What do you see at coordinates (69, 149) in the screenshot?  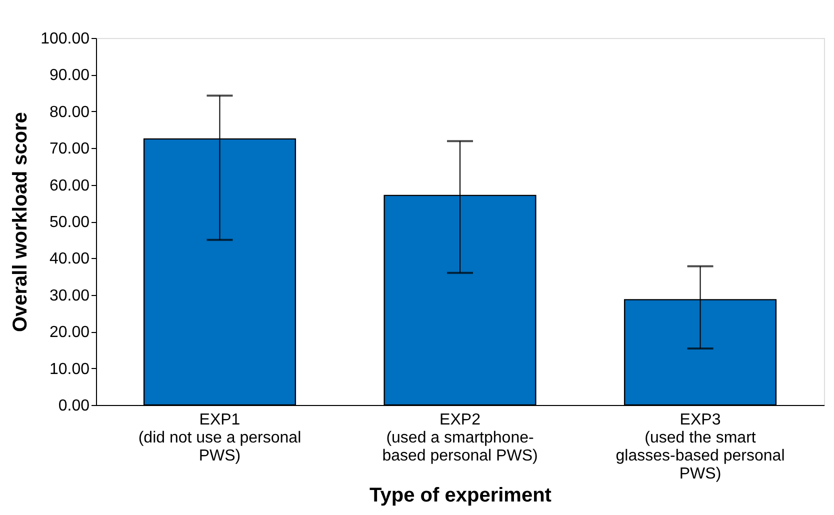 I see `y-tick-label: 70.00` at bounding box center [69, 149].